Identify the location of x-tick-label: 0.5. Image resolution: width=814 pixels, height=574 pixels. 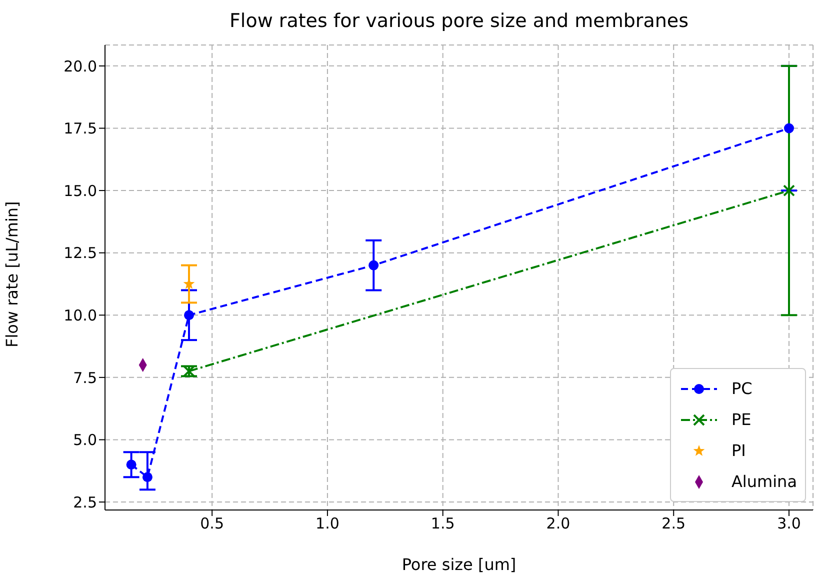
(212, 523).